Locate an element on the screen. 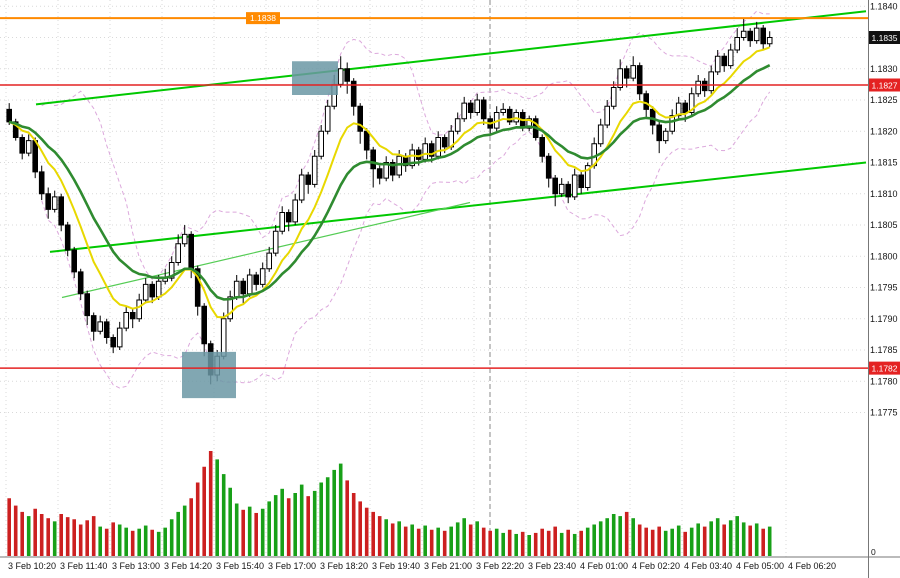  price-tick-label: 1.1820 is located at coordinates (884, 131).